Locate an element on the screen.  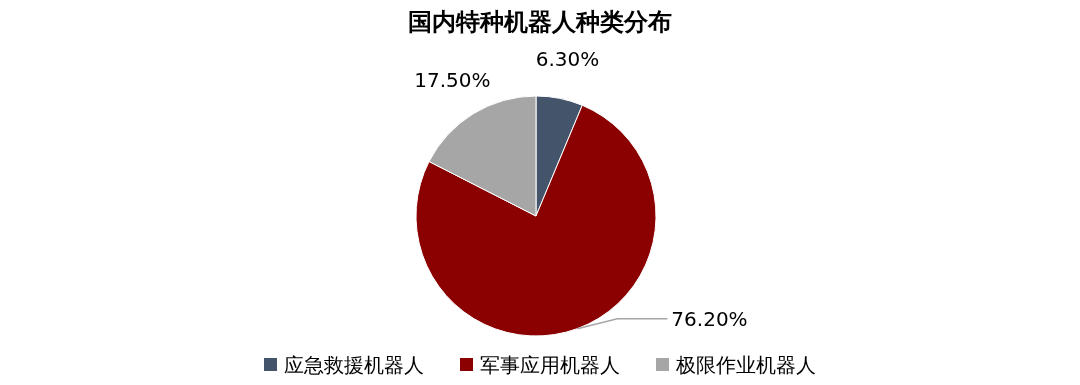
chart-title: 国内特种机器人种类分布 is located at coordinates (540, 22).